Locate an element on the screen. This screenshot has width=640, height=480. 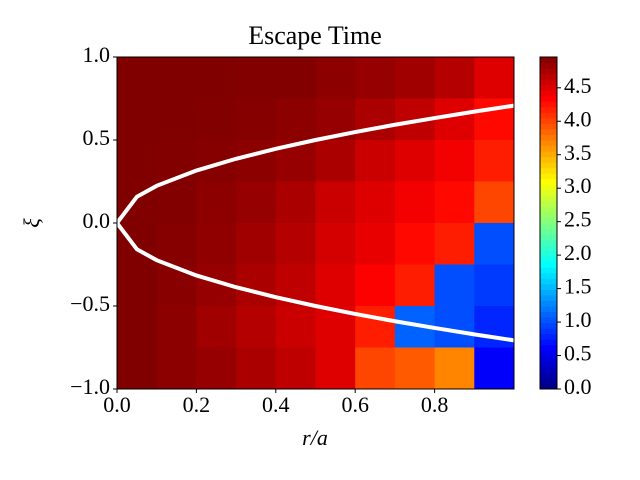
chart-title: Escape Time is located at coordinates (315, 35).